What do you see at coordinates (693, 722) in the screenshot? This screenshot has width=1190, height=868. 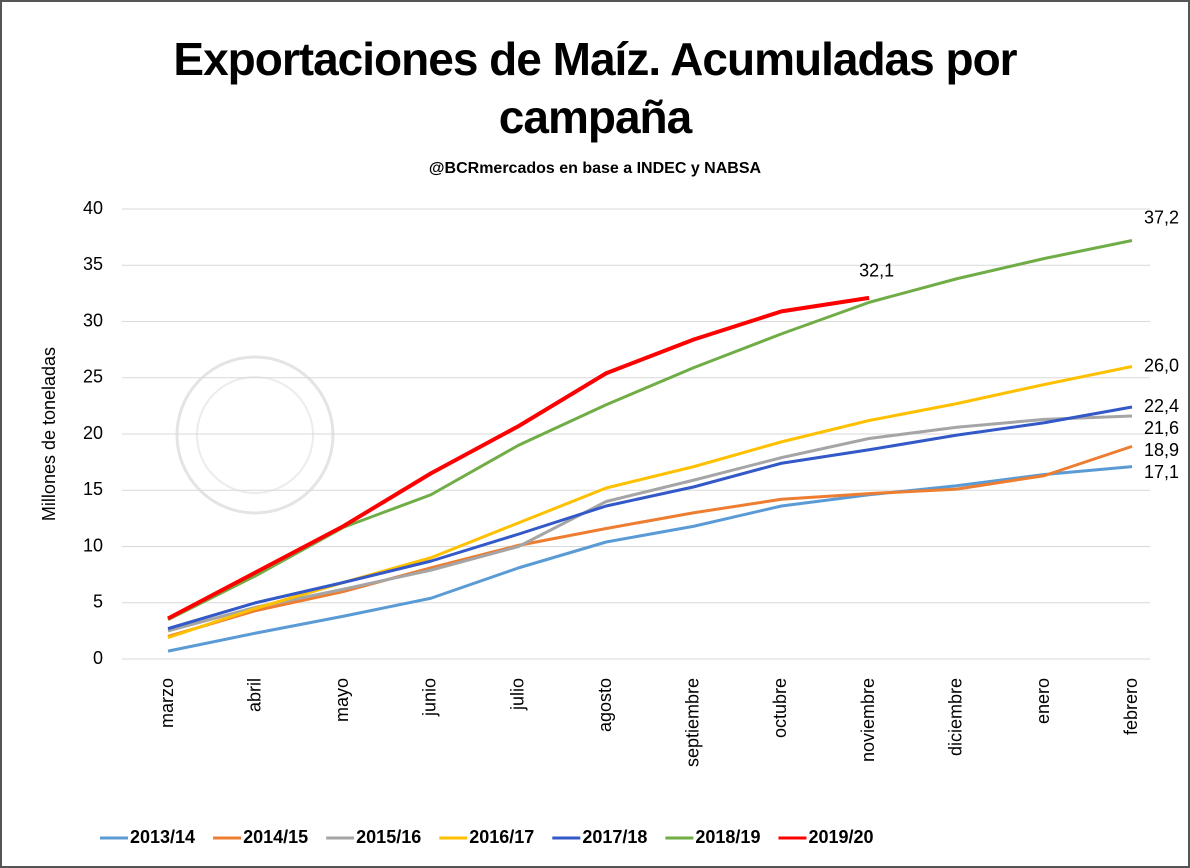 I see `x-tick-label: septiembre` at bounding box center [693, 722].